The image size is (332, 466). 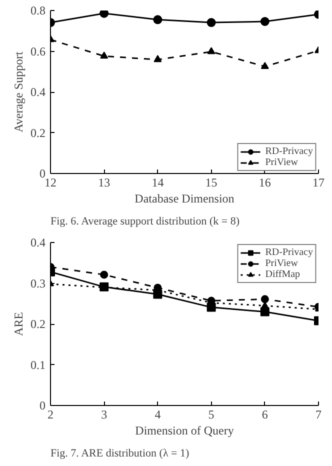 I want to click on y-axis-title: ARE, so click(x=19, y=324).